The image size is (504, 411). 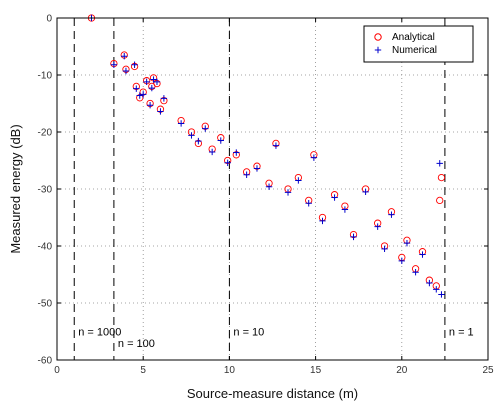 What do you see at coordinates (45, 304) in the screenshot?
I see `y-tick-label: -50` at bounding box center [45, 304].